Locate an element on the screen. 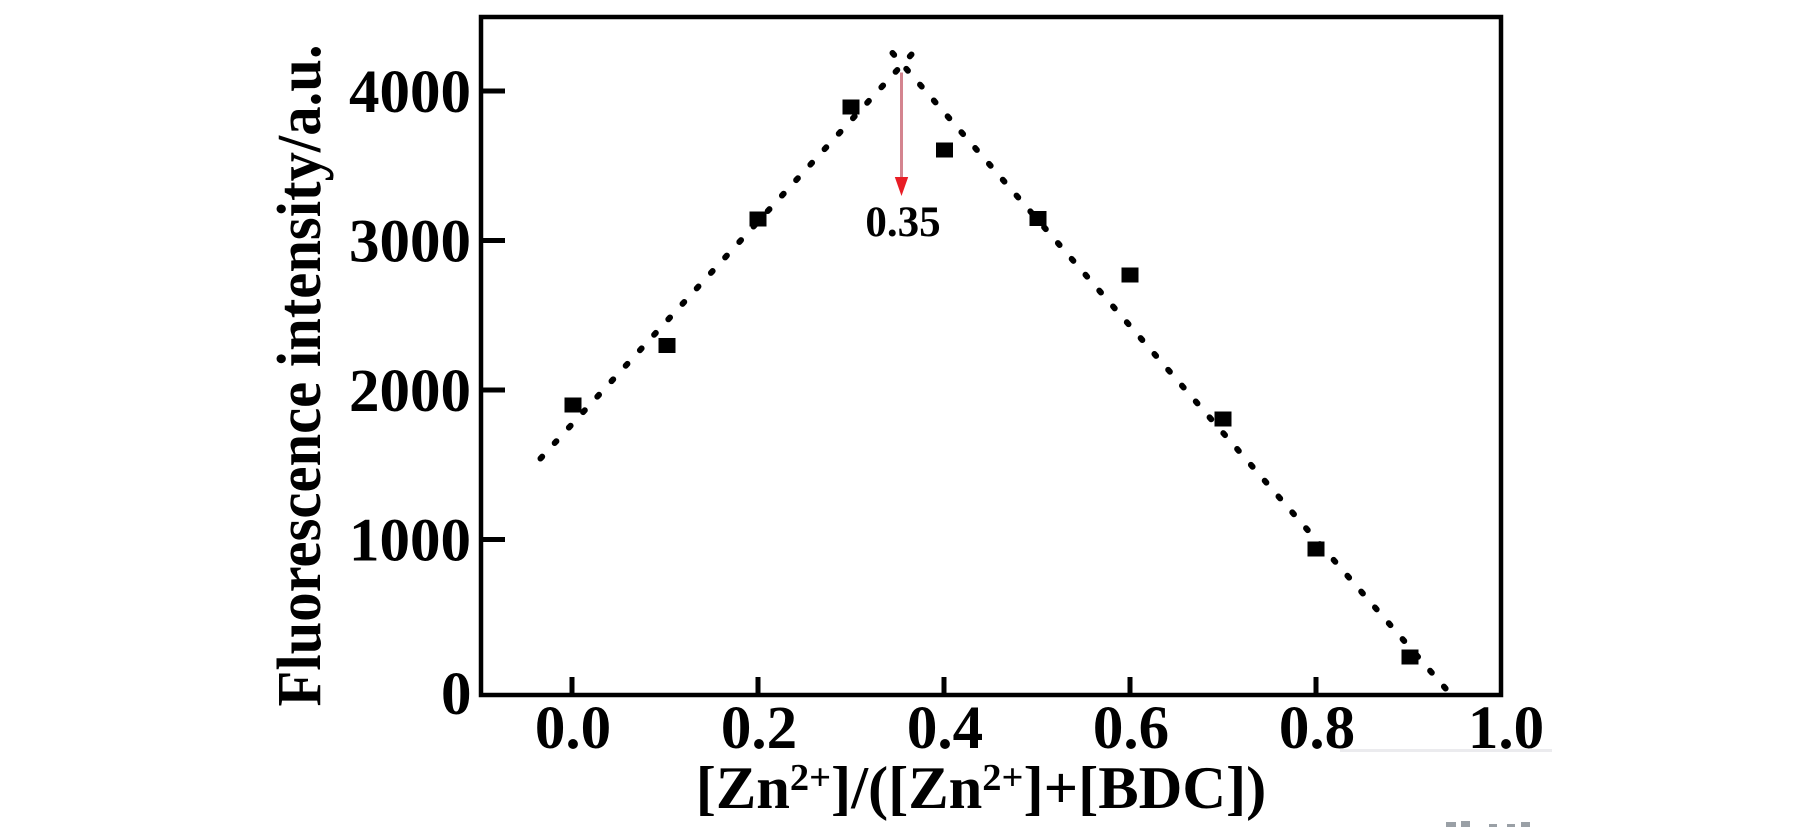  svg-text: 4000 is located at coordinates (410, 92).